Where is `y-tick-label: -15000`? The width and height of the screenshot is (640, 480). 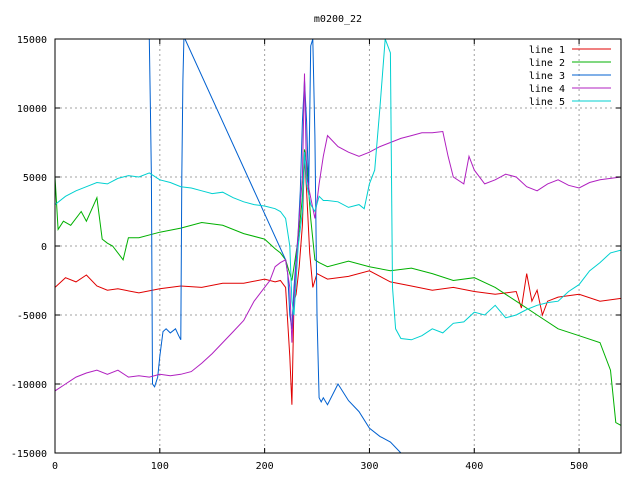 y-tick-label: -15000 is located at coordinates (29, 454).